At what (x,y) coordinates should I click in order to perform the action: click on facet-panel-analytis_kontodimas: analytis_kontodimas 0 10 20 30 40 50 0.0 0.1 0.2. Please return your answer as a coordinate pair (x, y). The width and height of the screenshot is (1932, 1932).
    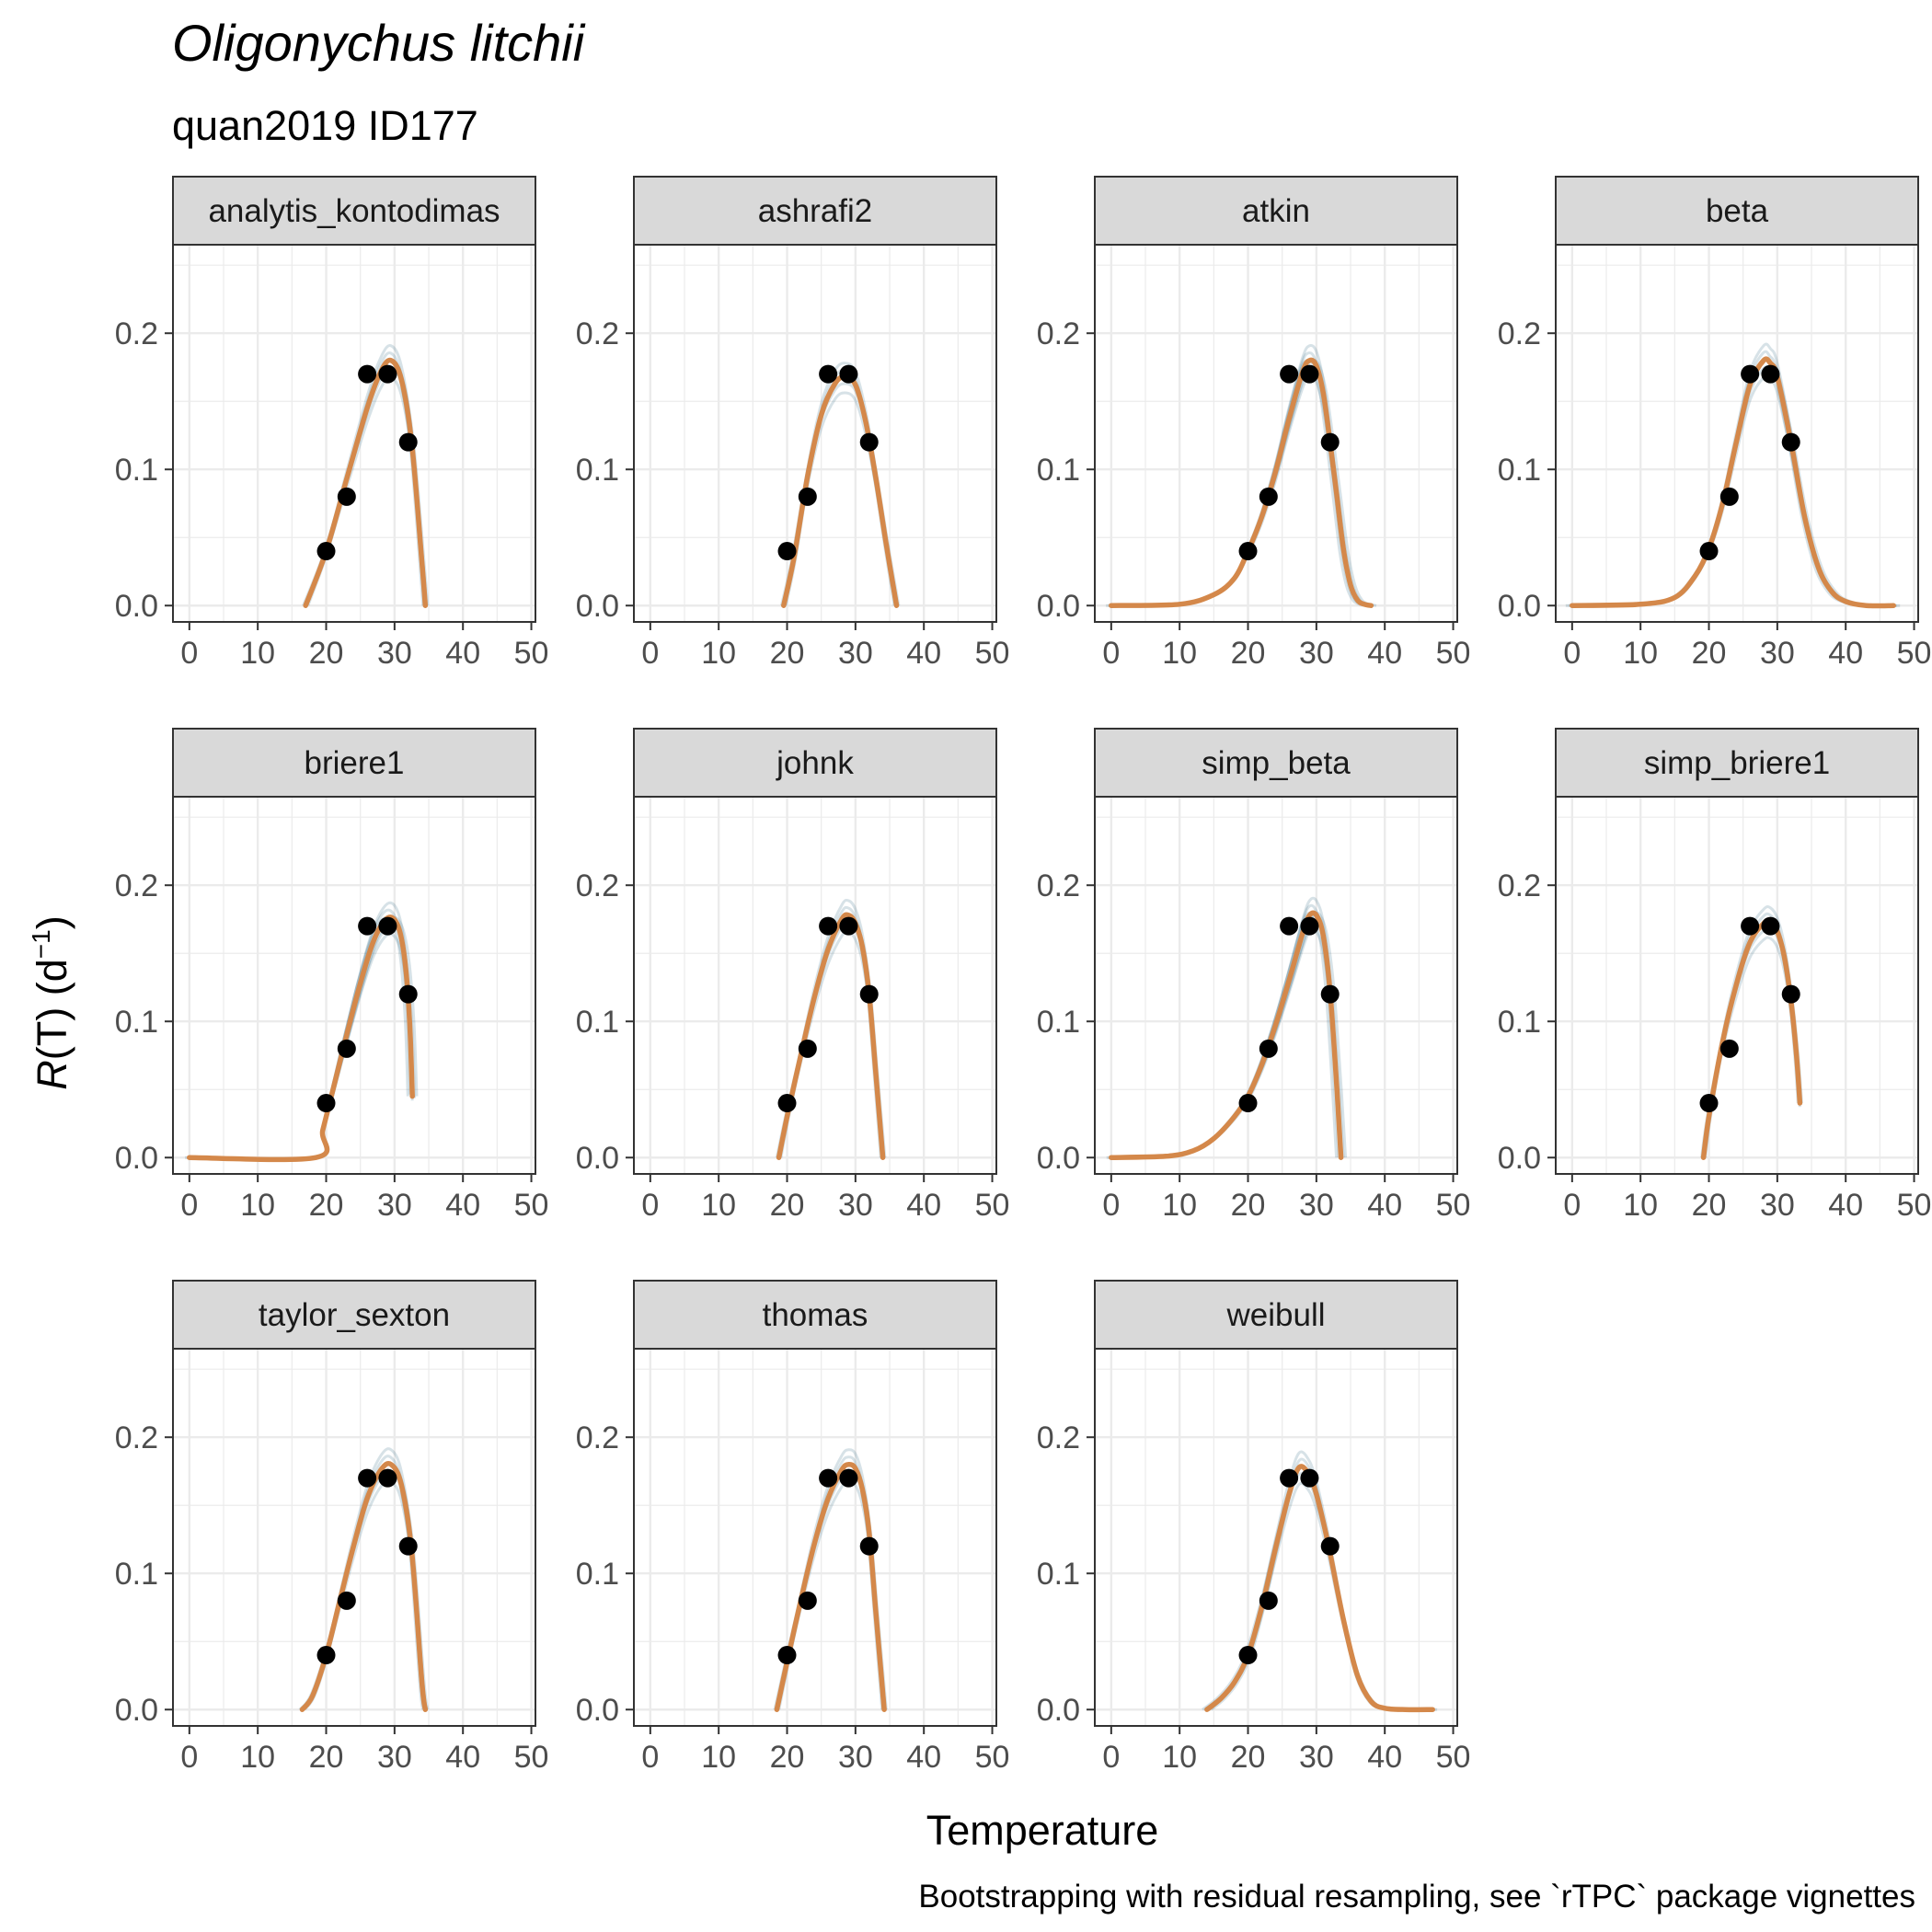
    Looking at the image, I should click on (331, 423).